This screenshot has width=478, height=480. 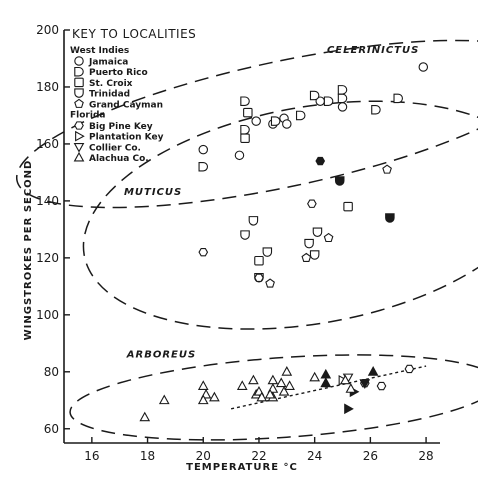 I want to click on point-big-pine-key-filled, so click(x=320, y=161).